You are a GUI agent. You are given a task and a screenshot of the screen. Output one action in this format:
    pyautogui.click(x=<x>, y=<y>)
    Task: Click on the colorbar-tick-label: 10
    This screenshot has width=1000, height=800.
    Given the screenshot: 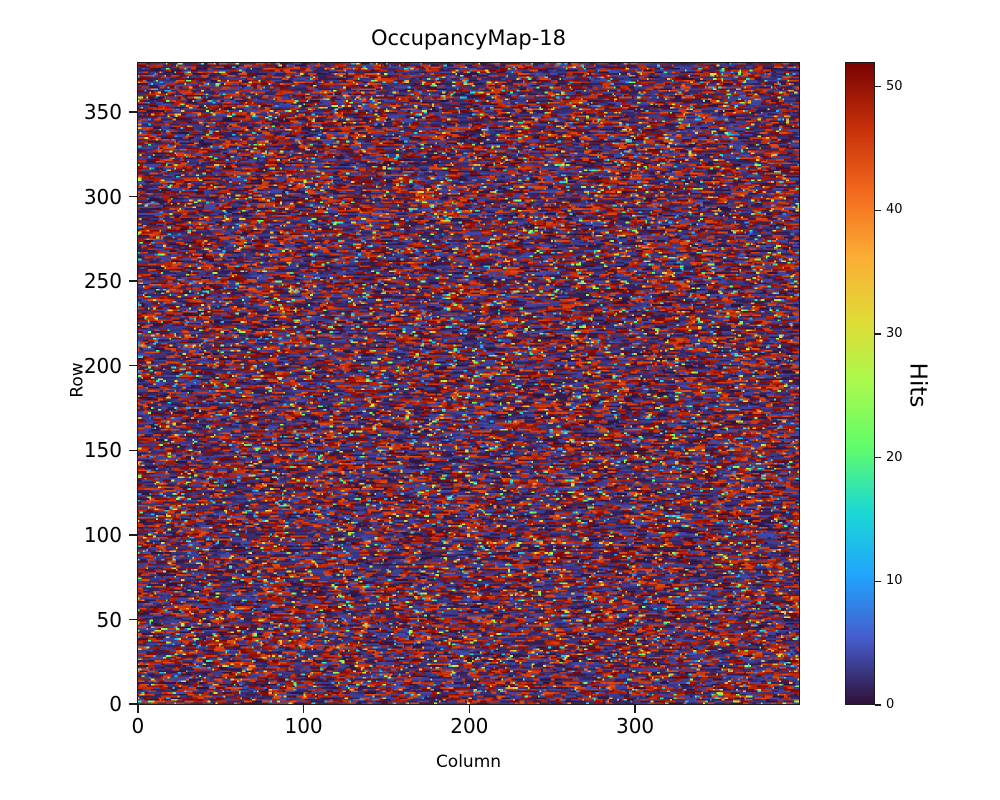 What is the action you would take?
    pyautogui.click(x=894, y=581)
    